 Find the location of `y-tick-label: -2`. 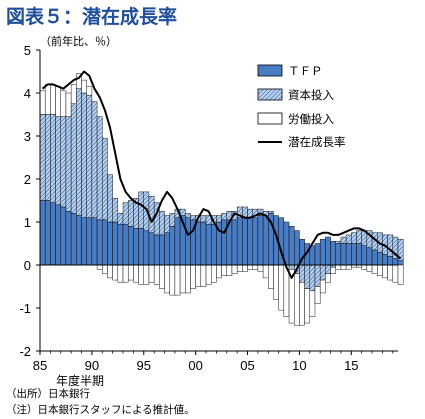

y-tick-label: -2 is located at coordinates (25, 351).